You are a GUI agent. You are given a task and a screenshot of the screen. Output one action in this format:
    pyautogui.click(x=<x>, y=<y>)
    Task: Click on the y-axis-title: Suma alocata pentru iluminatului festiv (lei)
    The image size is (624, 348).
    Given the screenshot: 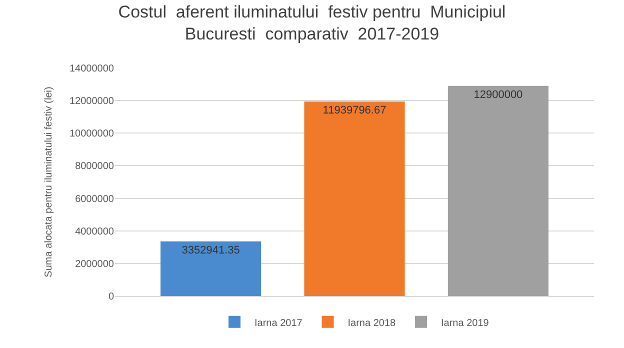 What is the action you would take?
    pyautogui.click(x=49, y=182)
    